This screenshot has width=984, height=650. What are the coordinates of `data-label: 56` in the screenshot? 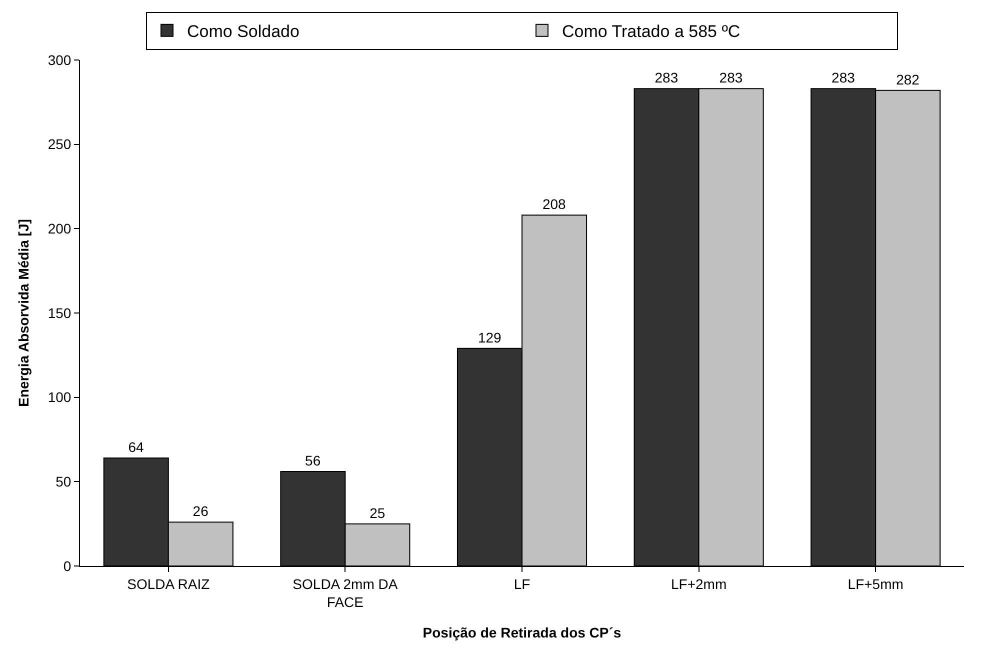 It's located at (313, 460).